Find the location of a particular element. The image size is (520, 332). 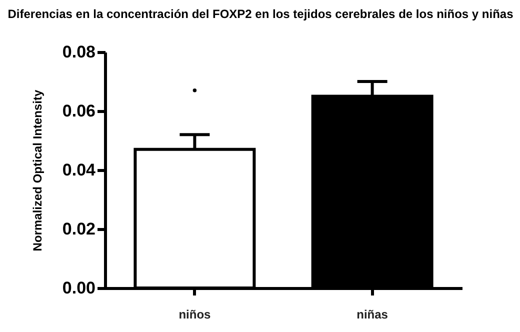

x-tick-label: niñas is located at coordinates (372, 315).